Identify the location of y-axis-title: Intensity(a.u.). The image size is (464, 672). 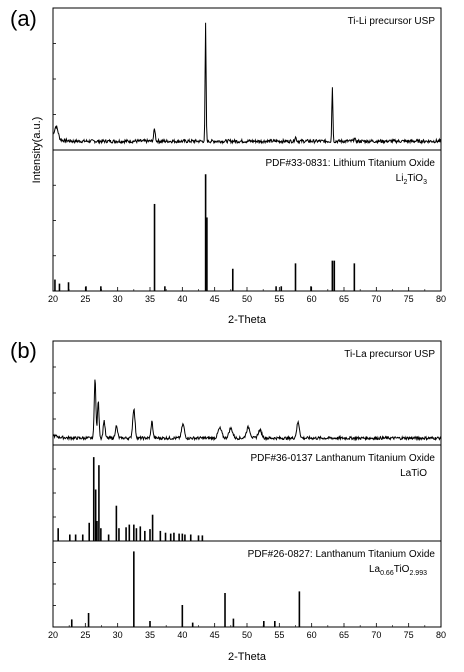
(37, 150).